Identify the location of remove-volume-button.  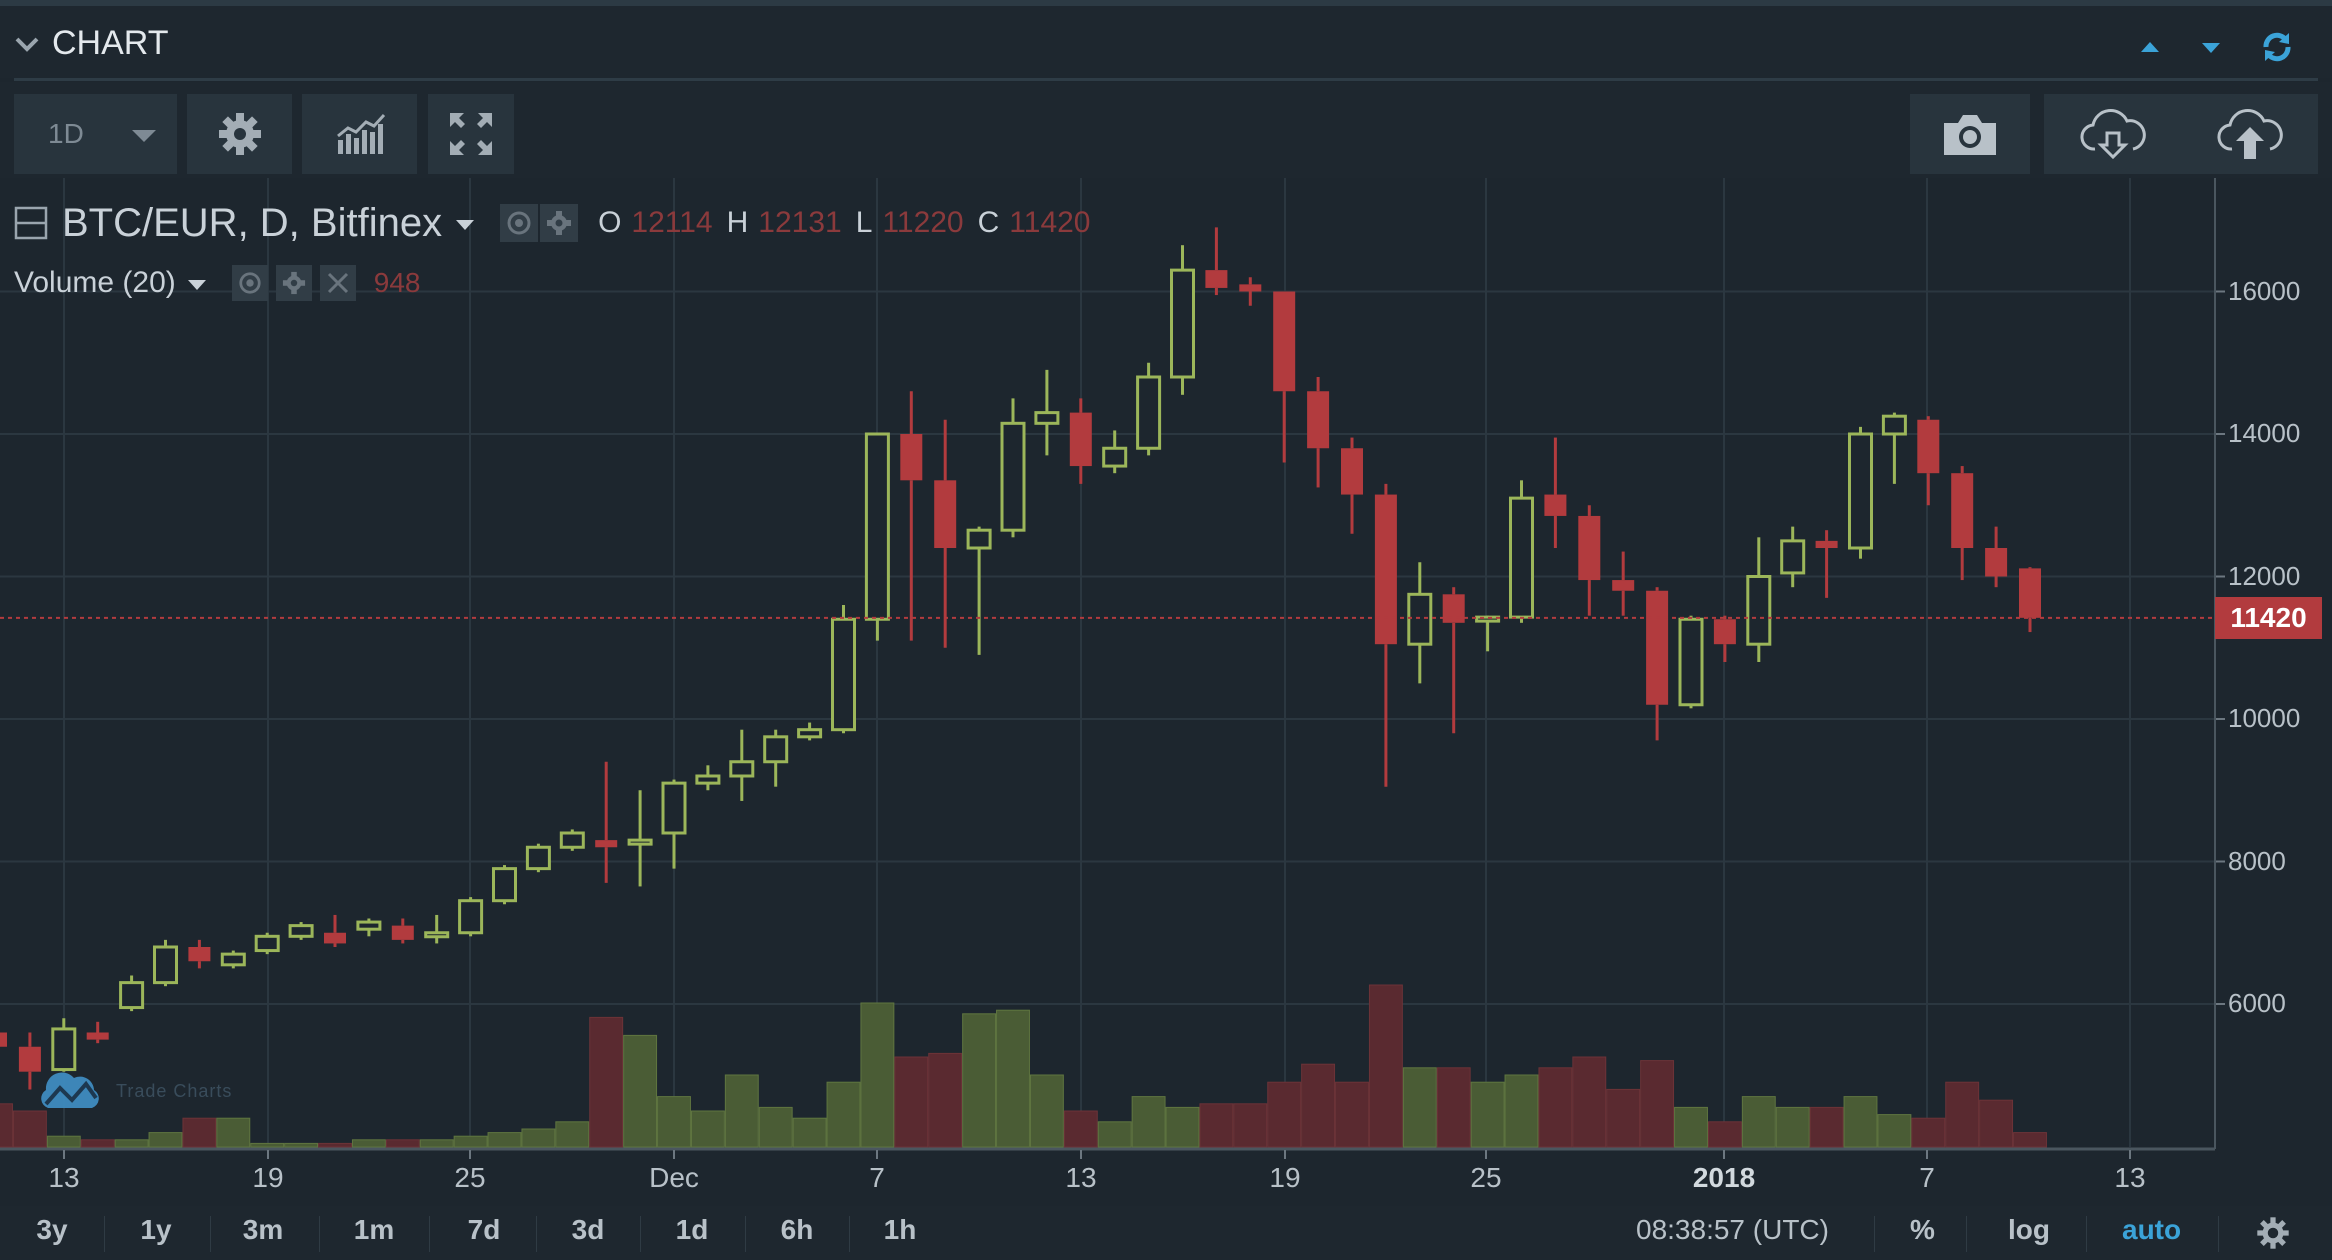
(337, 283).